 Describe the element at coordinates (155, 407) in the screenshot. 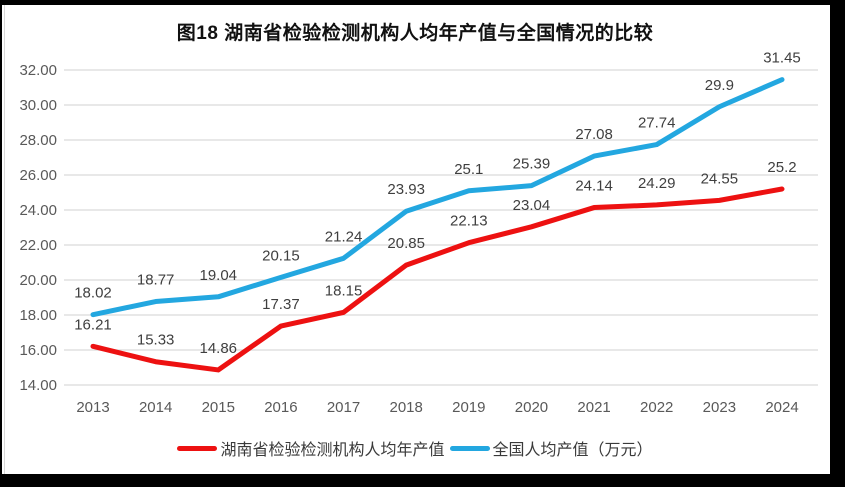

I see `x-axis-tick-label: 2014` at that location.